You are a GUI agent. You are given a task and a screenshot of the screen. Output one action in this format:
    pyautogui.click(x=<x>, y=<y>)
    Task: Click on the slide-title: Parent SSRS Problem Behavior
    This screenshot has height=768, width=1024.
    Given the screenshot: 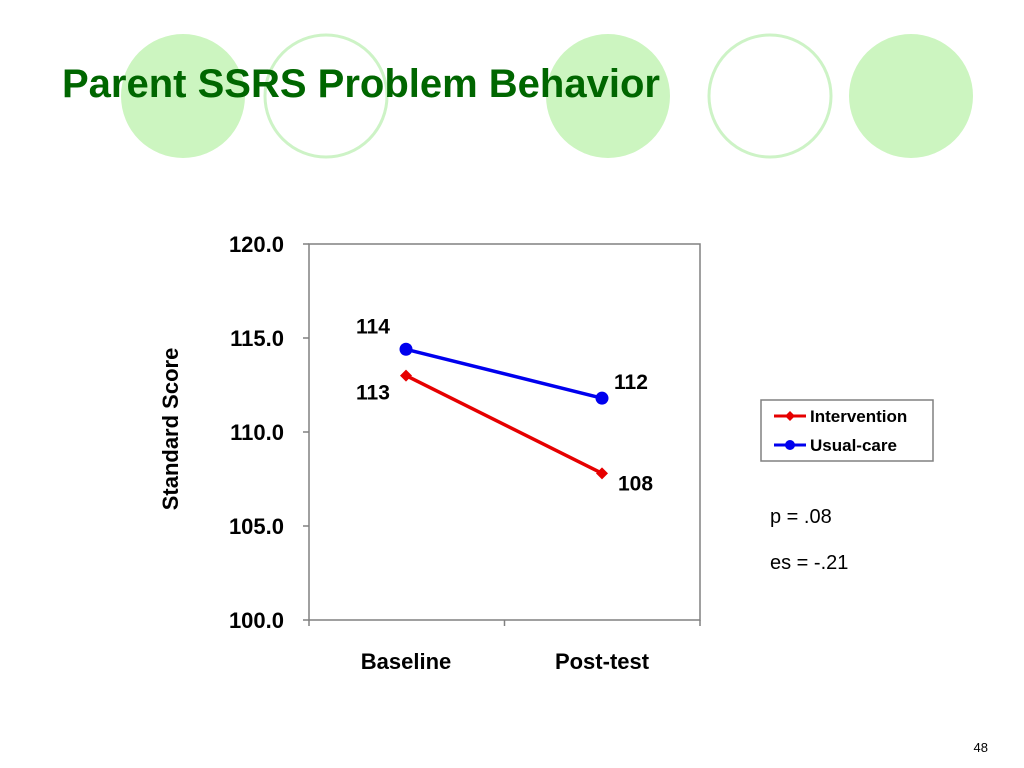 What is the action you would take?
    pyautogui.click(x=361, y=84)
    